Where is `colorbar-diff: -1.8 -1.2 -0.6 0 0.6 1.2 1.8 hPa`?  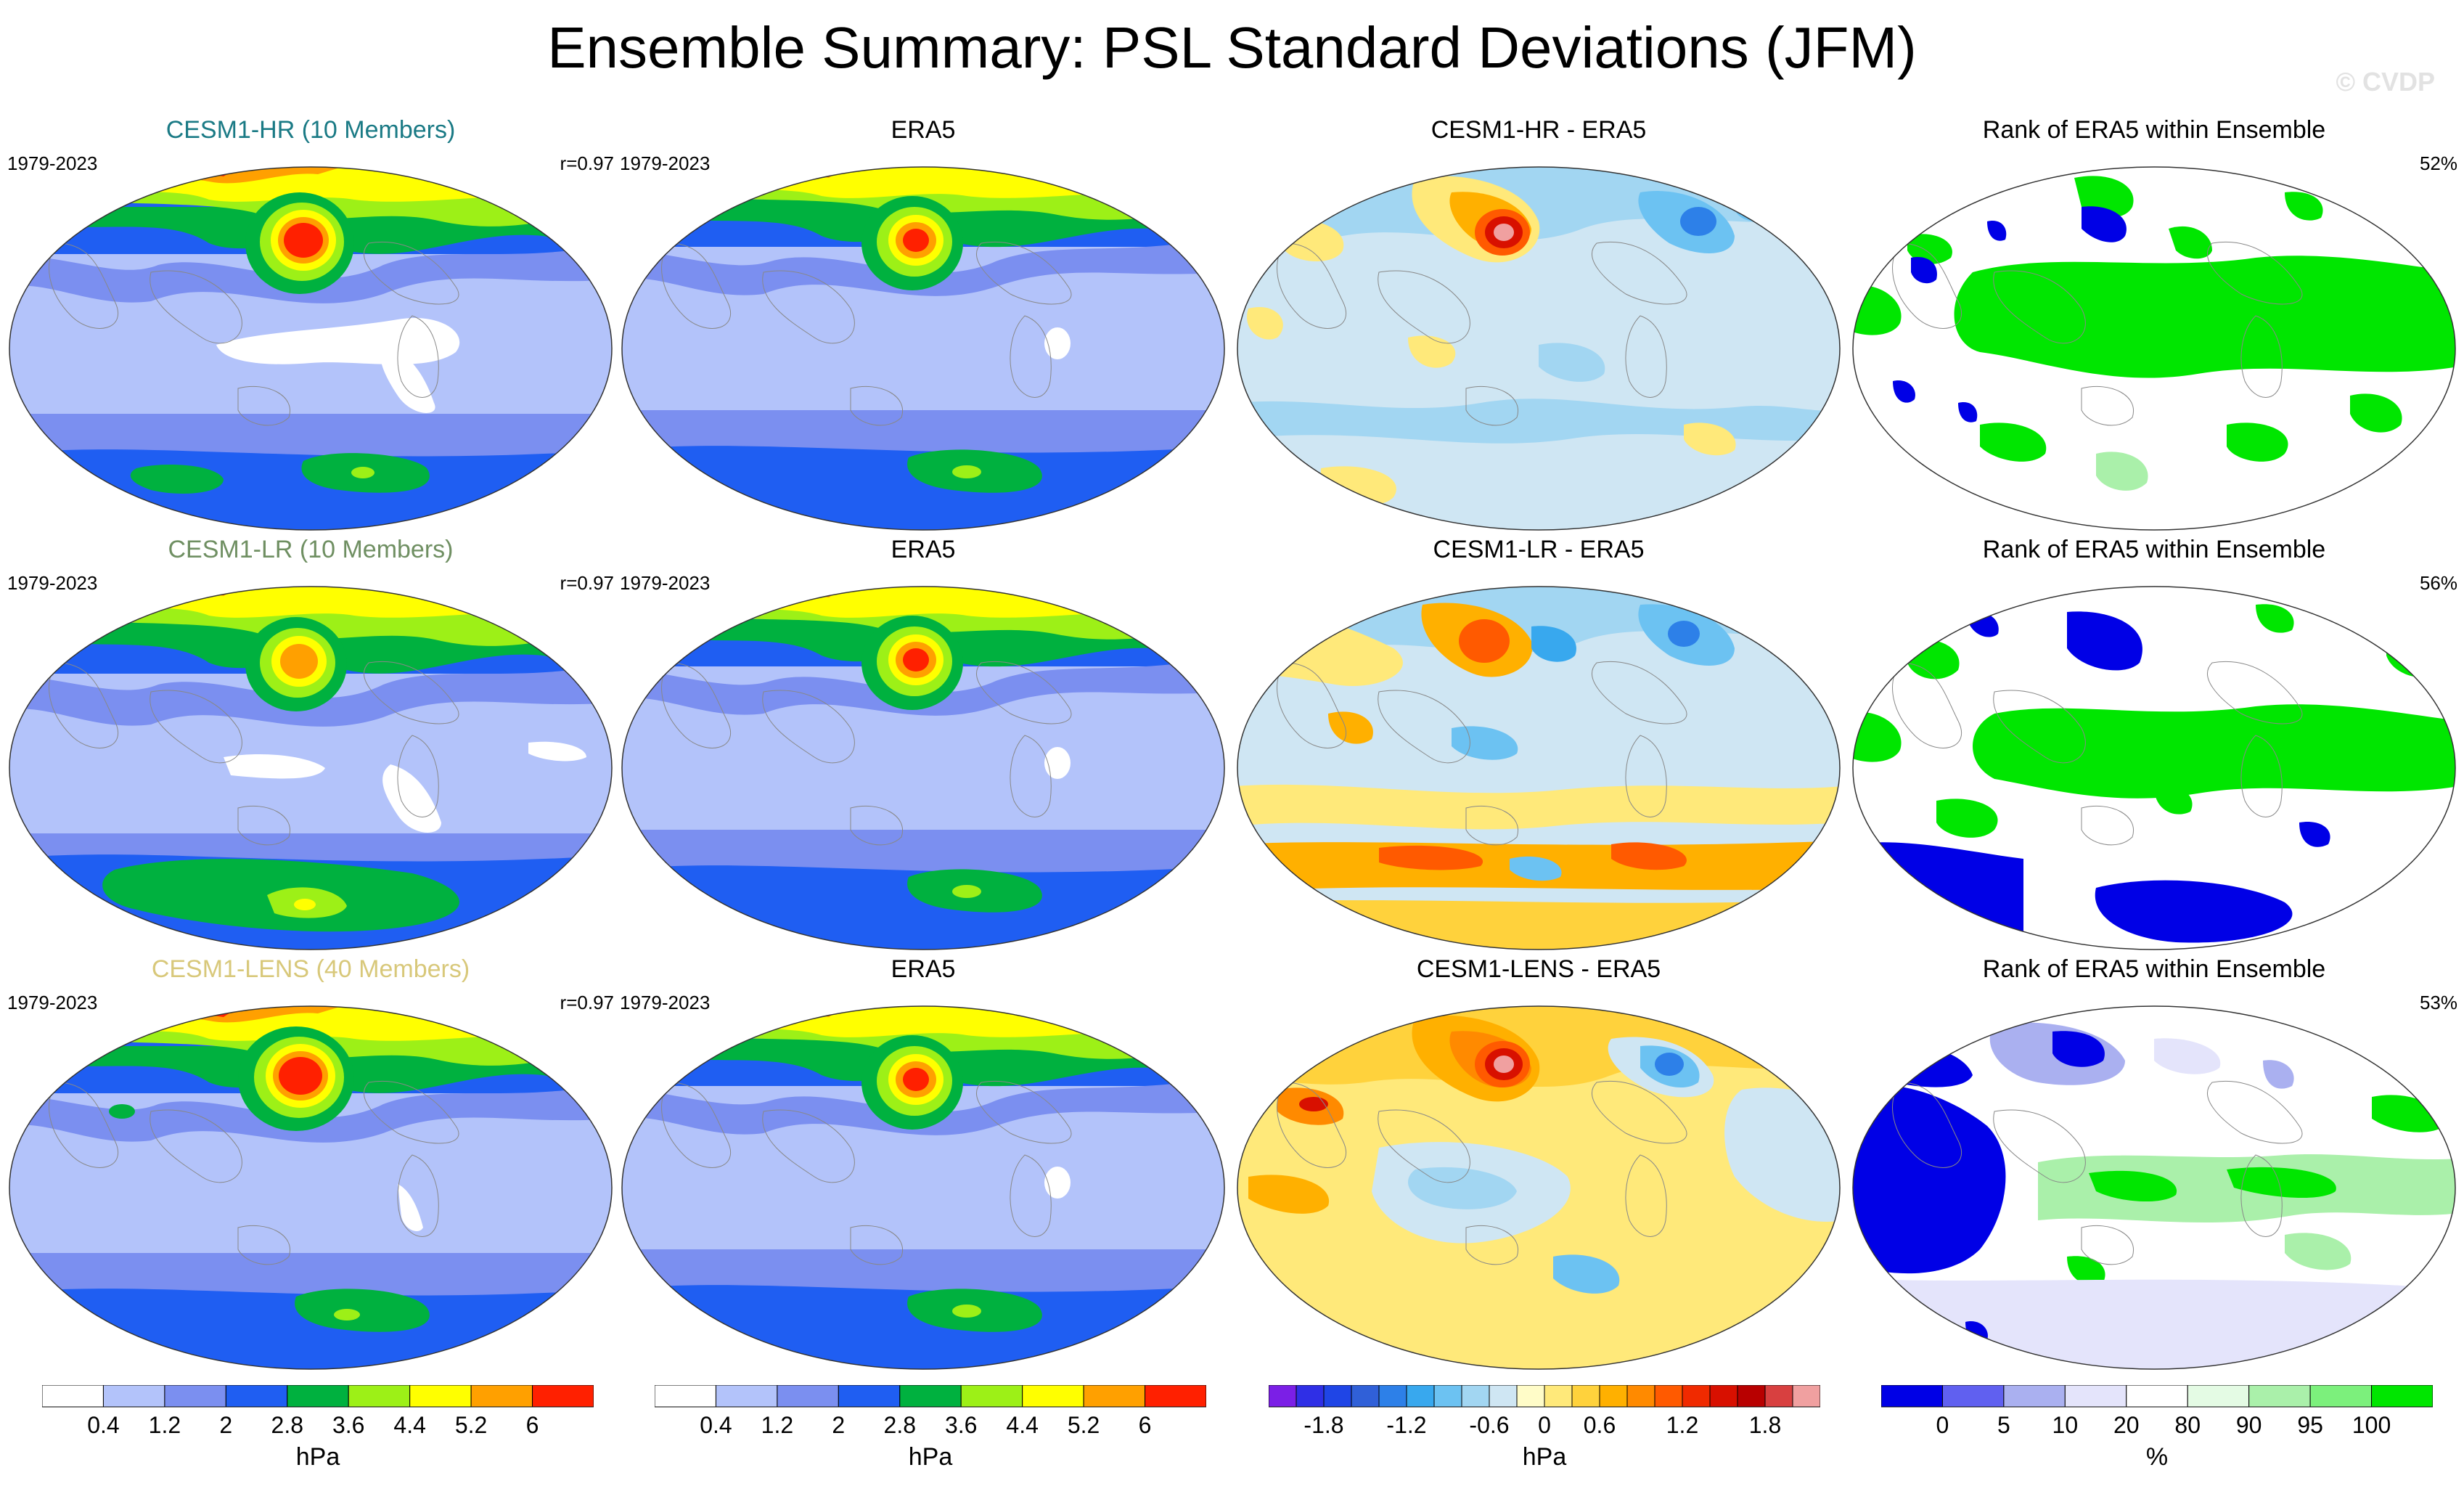 colorbar-diff: -1.8 -1.2 -0.6 0 0.6 1.2 1.8 hPa is located at coordinates (1544, 1429).